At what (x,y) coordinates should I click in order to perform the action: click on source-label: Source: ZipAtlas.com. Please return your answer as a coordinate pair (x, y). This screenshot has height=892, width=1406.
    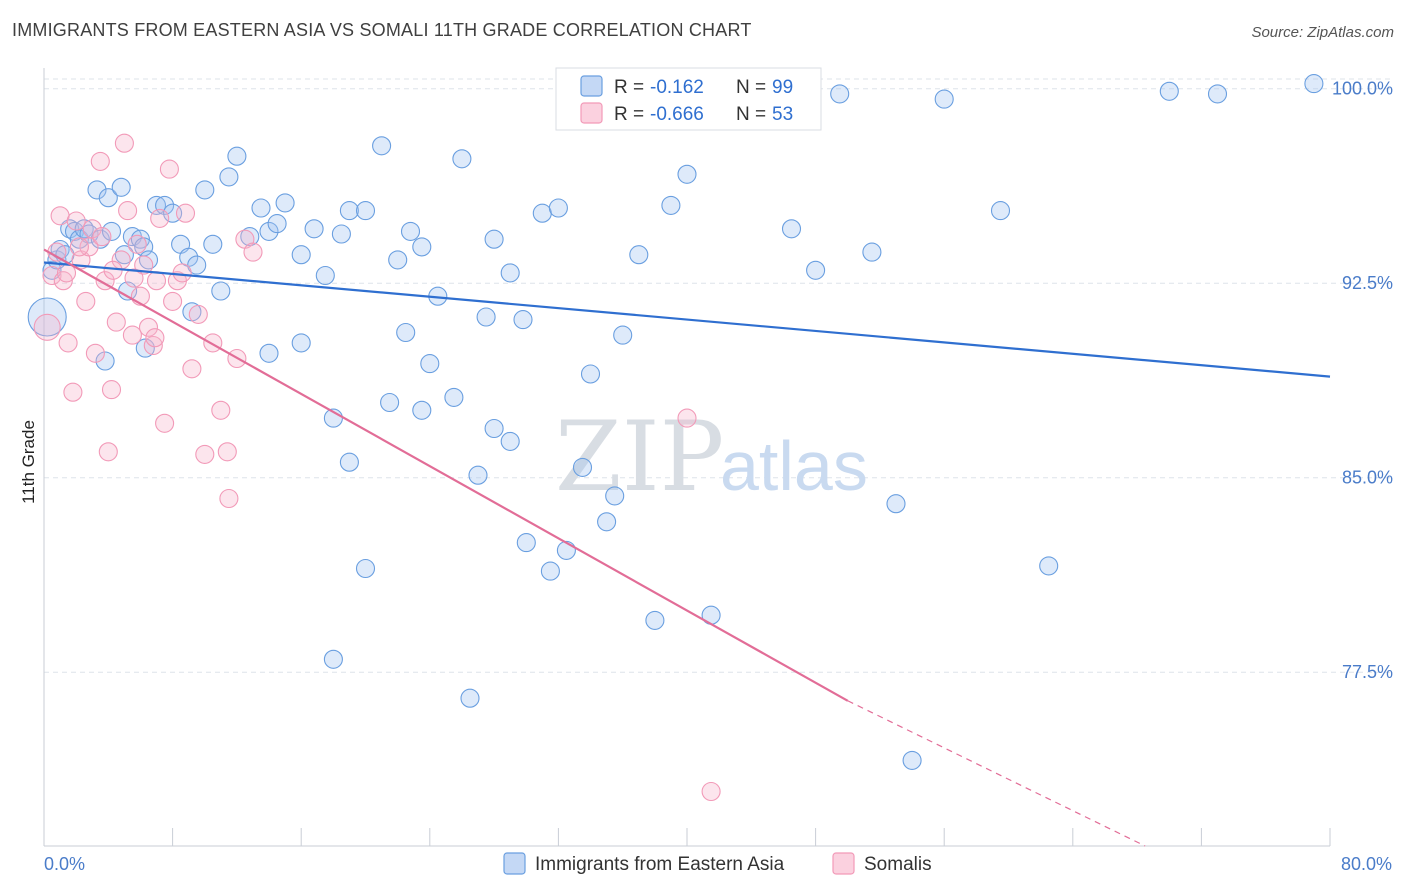
    Looking at the image, I should click on (1322, 32).